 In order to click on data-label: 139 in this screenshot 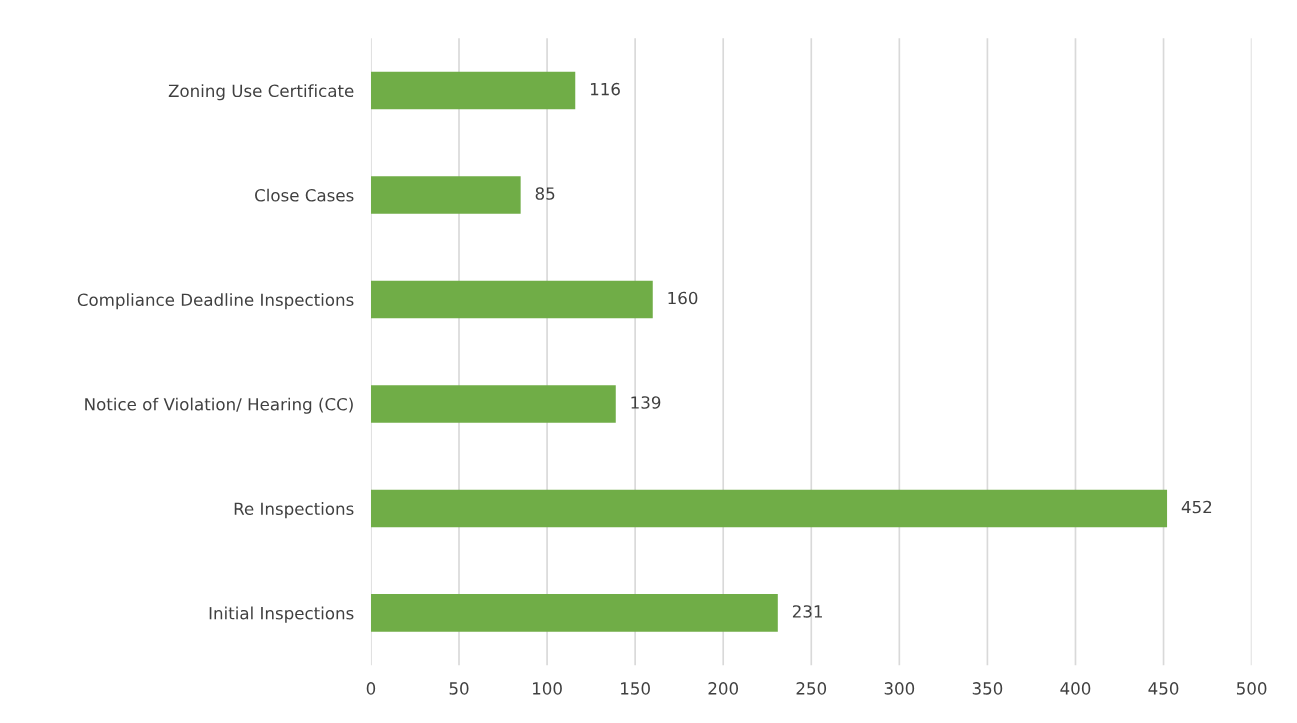, I will do `click(646, 402)`.